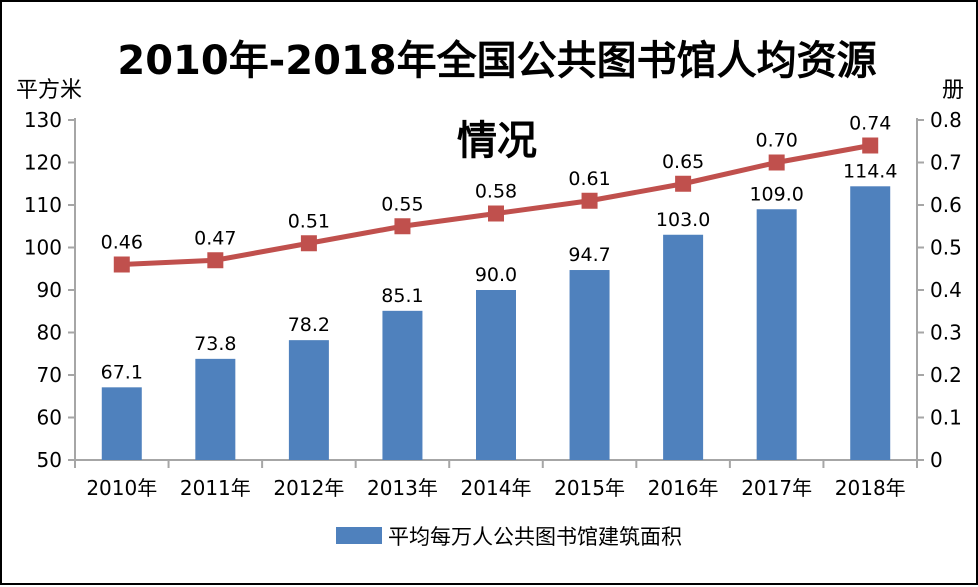 This screenshot has width=978, height=587. What do you see at coordinates (776, 488) in the screenshot?
I see `x-axis-category-label: 2017年` at bounding box center [776, 488].